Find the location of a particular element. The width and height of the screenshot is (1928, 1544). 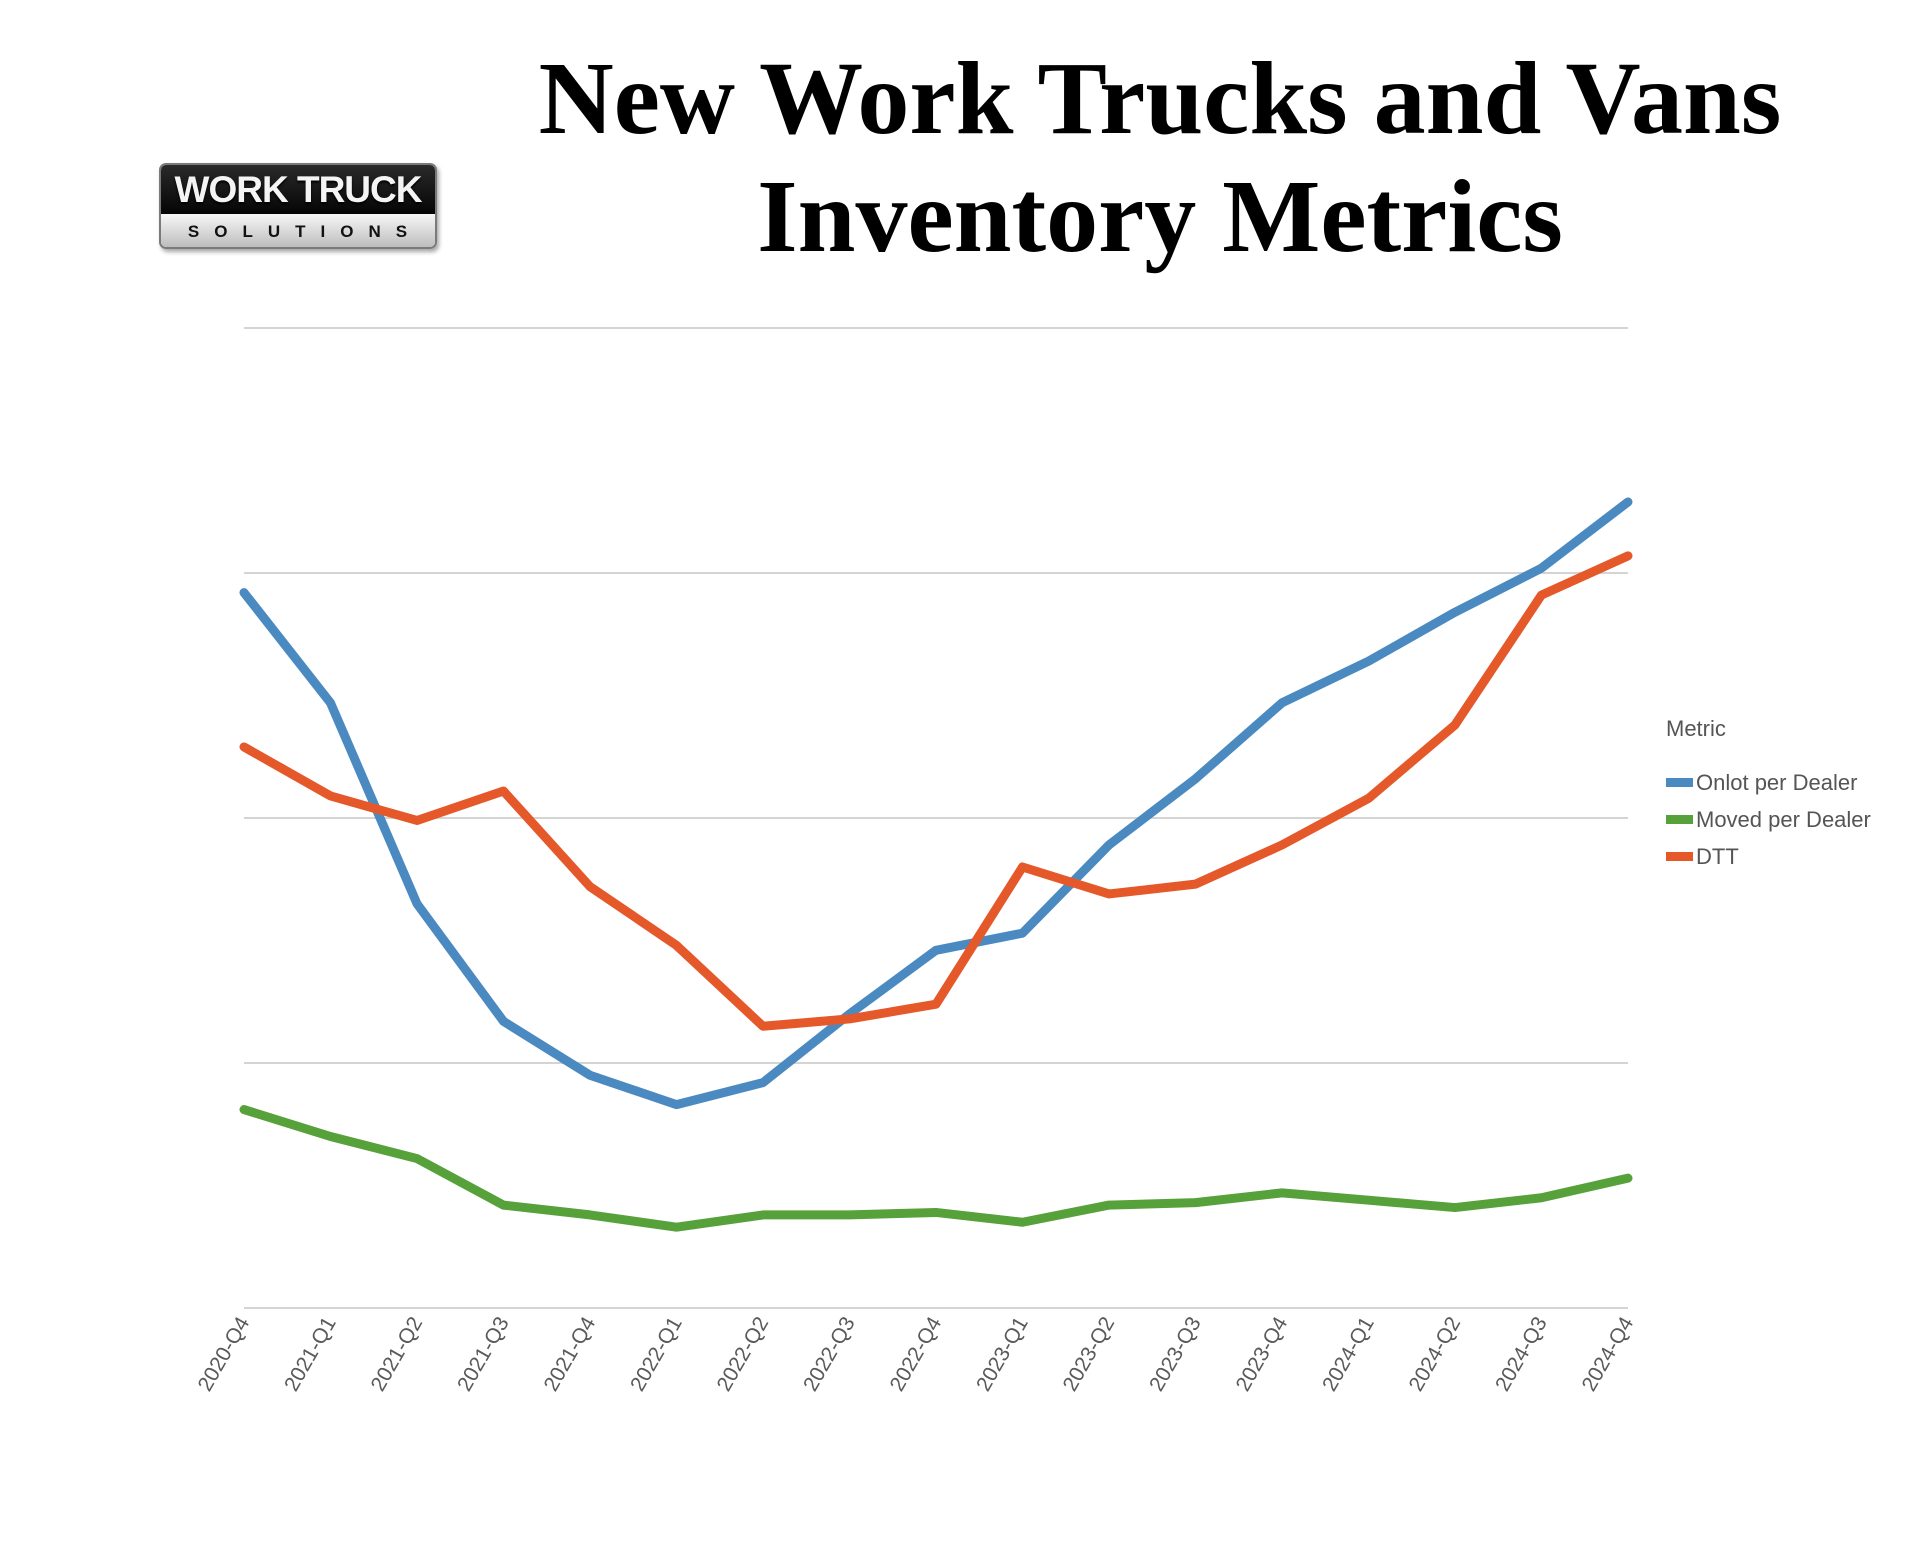

legend-item-onlot-per-dealer: Onlot per Dealer is located at coordinates (1768, 782).